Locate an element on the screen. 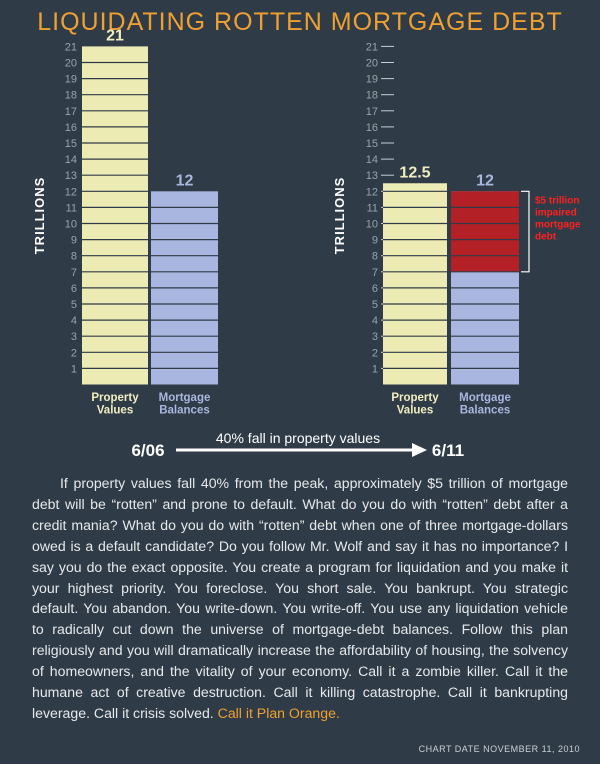 The width and height of the screenshot is (600, 764). plan-orange-highlight: Call it Plan Orange. is located at coordinates (278, 712).